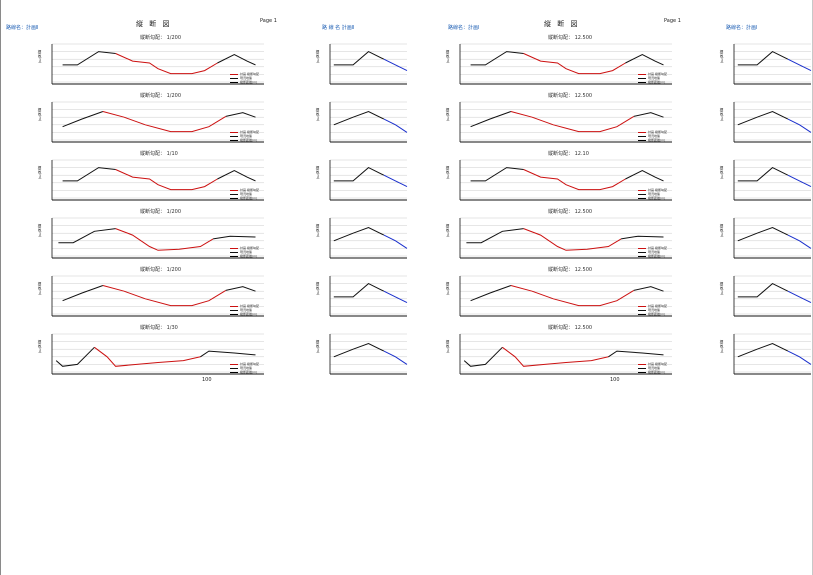 Image resolution: width=813 pixels, height=575 pixels. I want to click on page-number: Page 1, so click(268, 21).